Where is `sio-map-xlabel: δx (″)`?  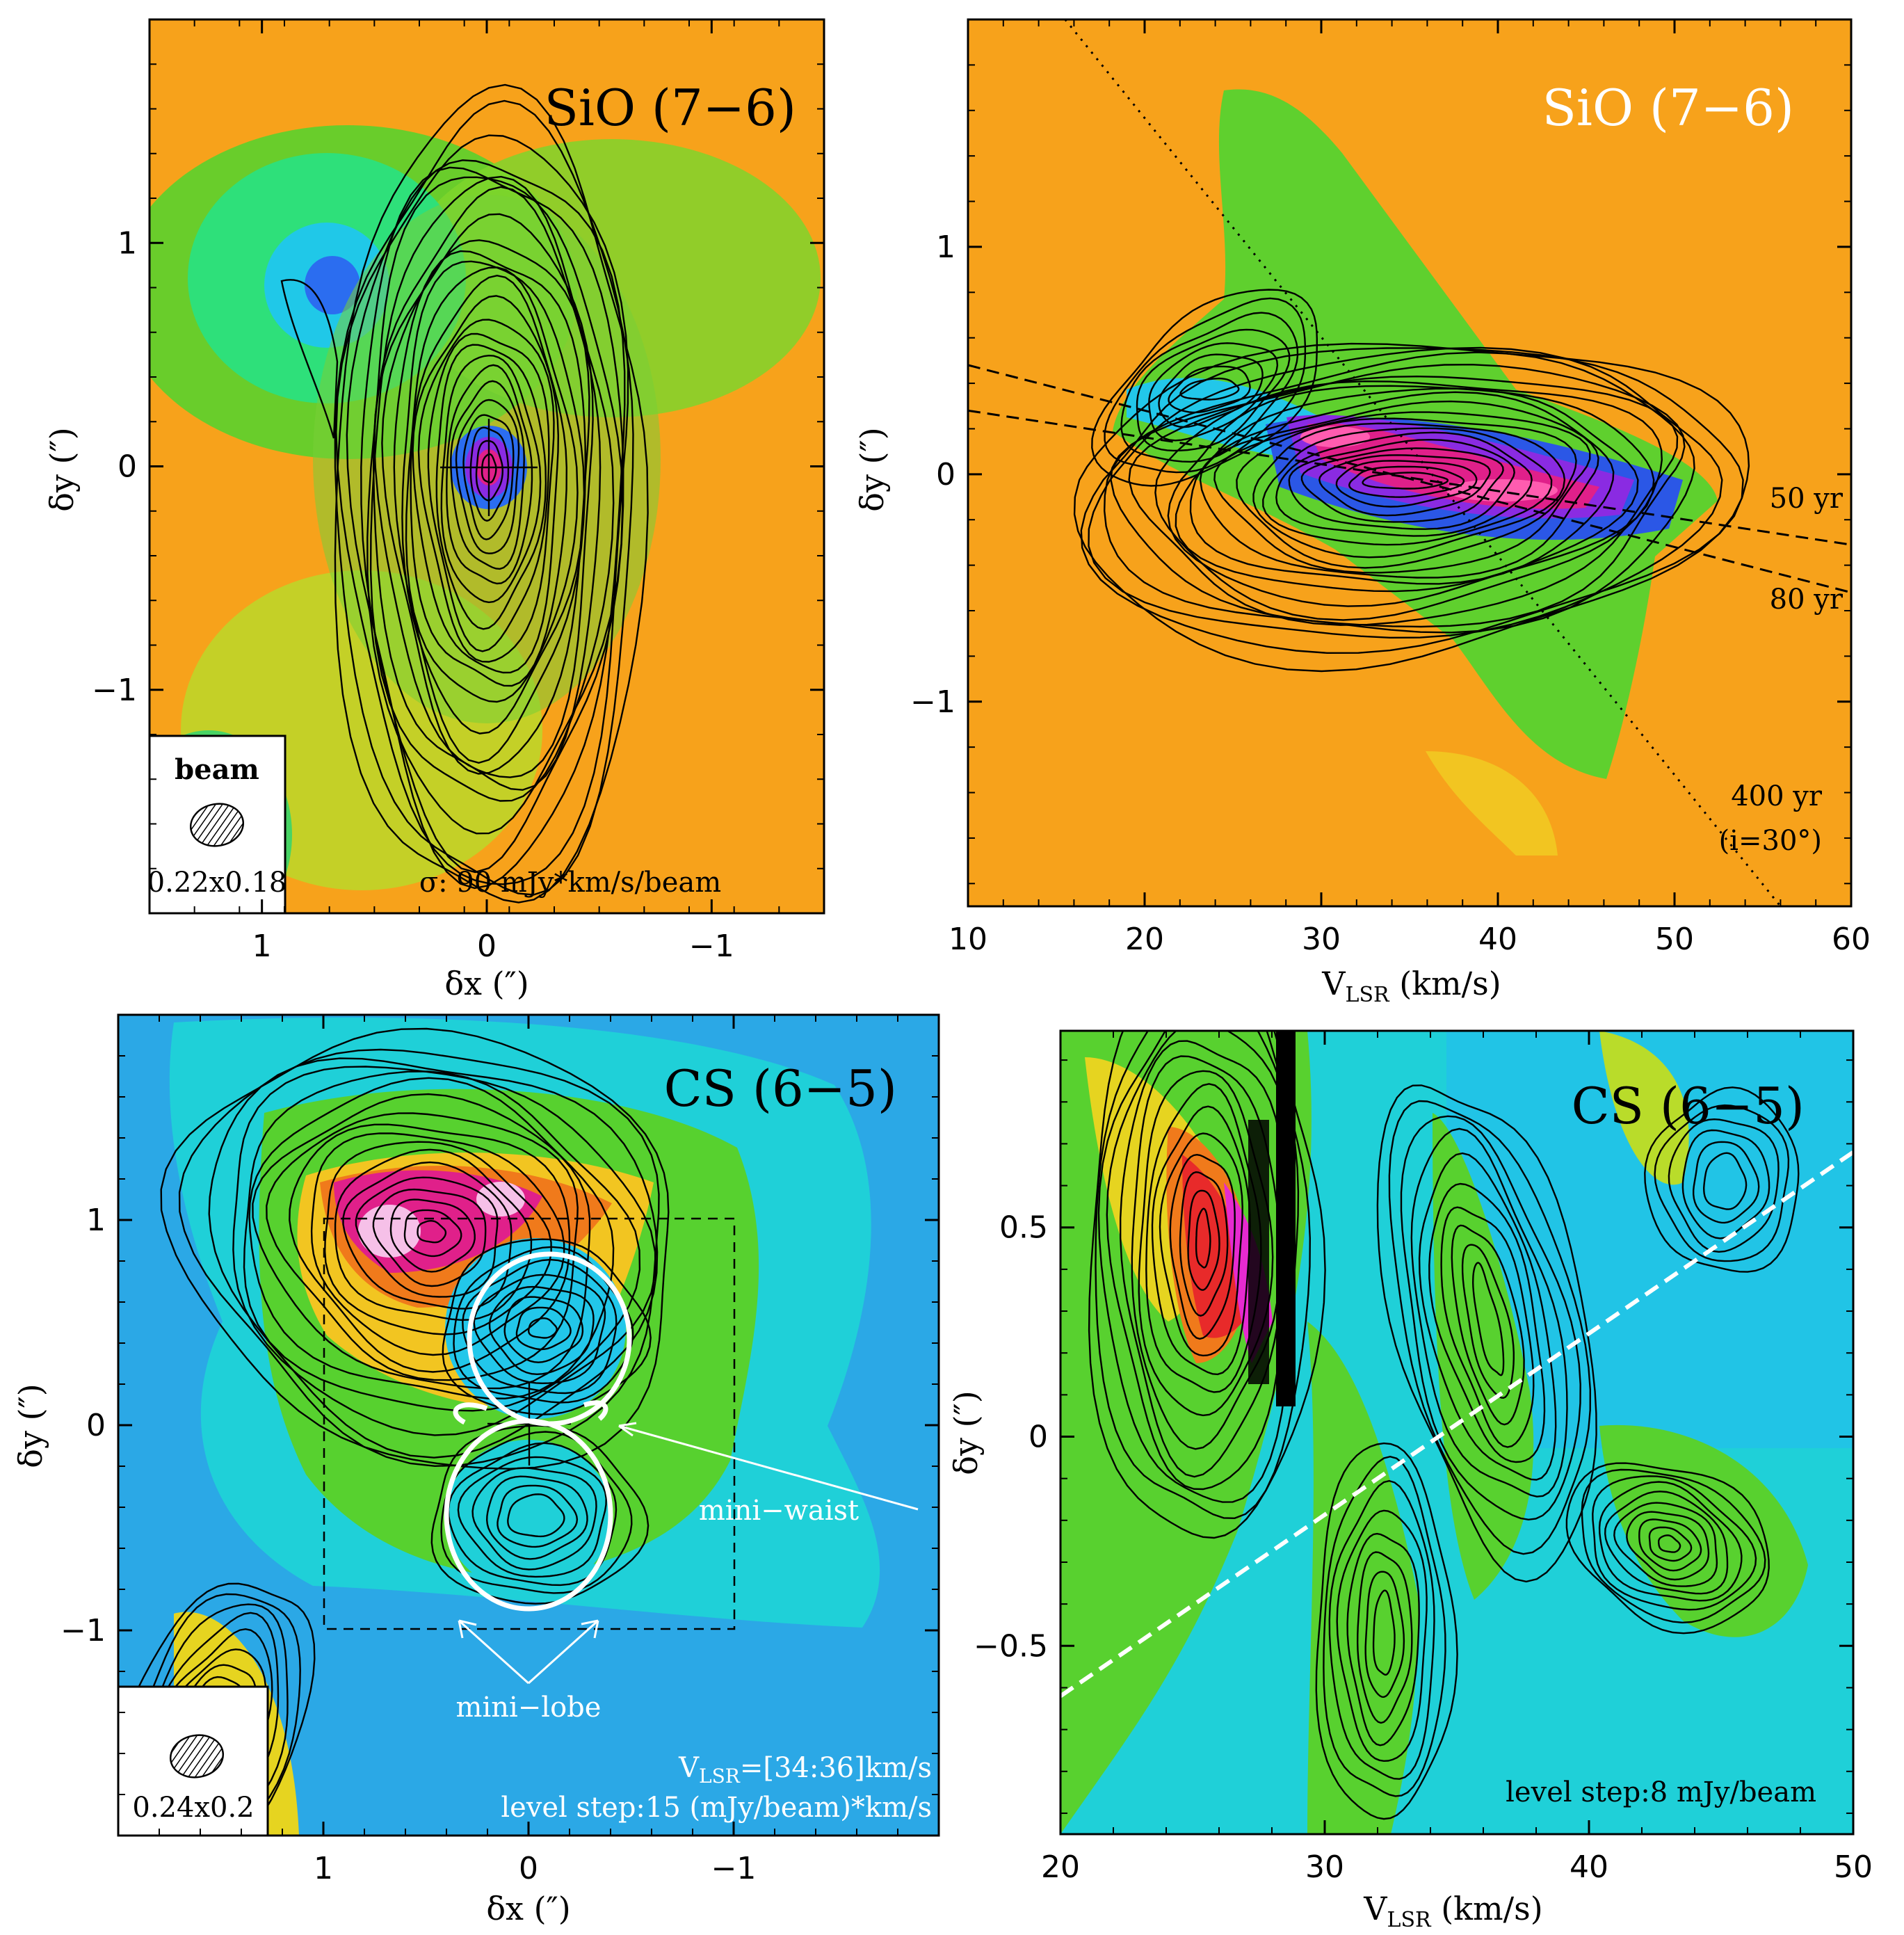 sio-map-xlabel: δx (″) is located at coordinates (486, 984).